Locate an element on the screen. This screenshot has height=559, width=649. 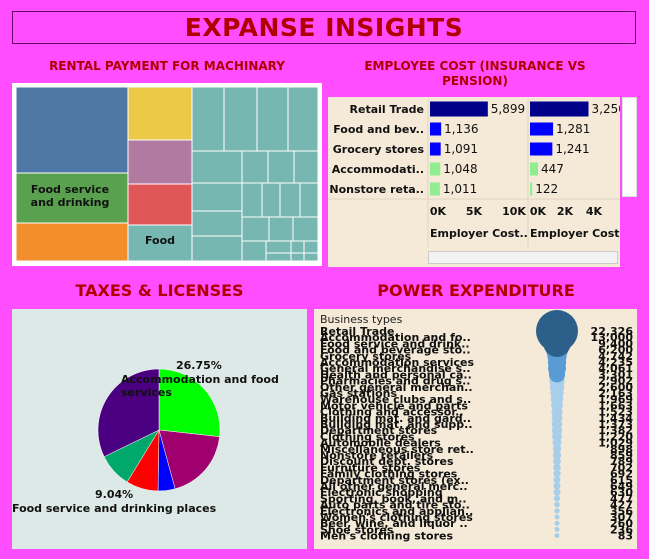
power-row-label: Gas stations is located at coordinates (358, 393).